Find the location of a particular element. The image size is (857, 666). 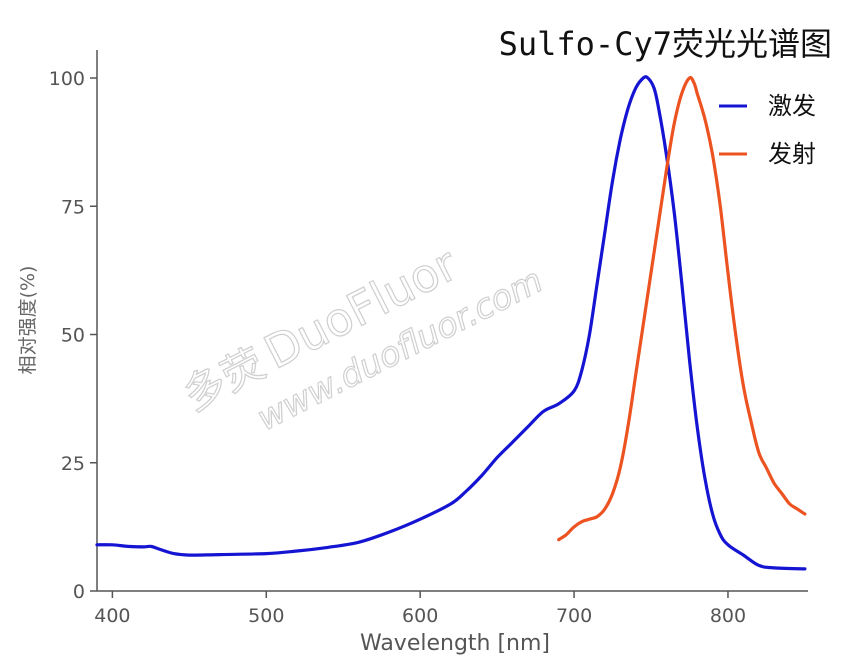

x-tick-label: 500 is located at coordinates (266, 616).